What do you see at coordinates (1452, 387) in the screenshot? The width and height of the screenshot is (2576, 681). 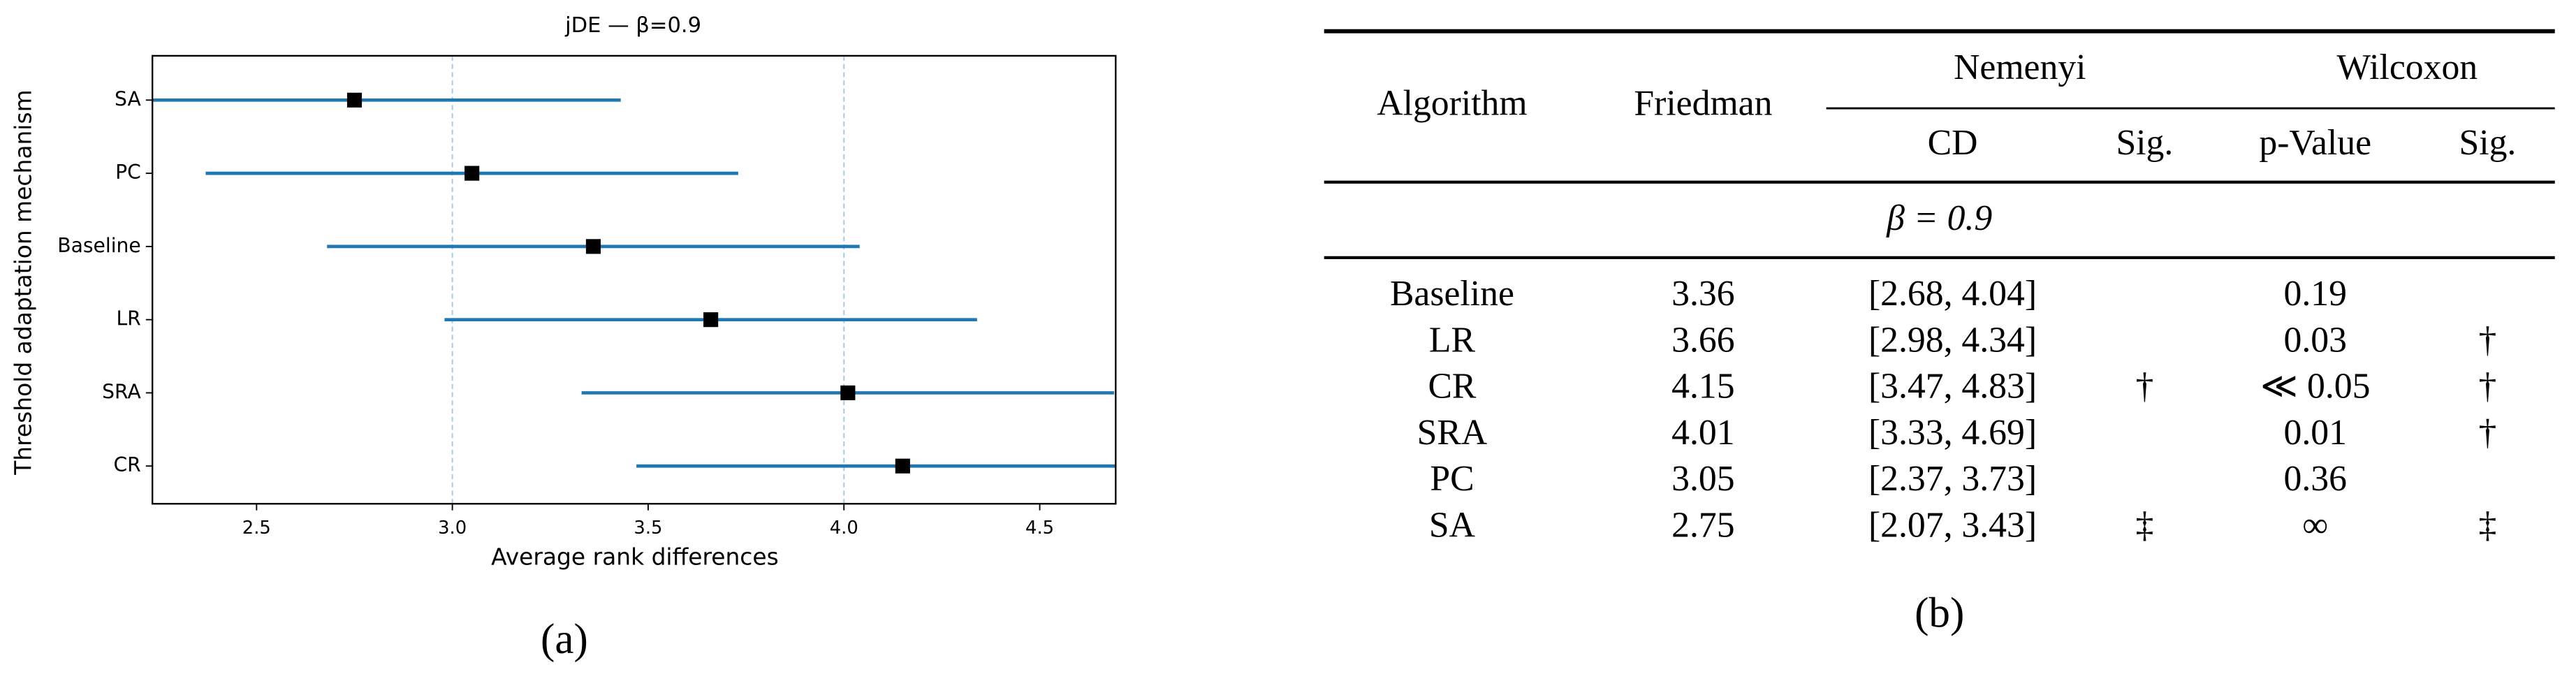 I see `table-cell: CR` at bounding box center [1452, 387].